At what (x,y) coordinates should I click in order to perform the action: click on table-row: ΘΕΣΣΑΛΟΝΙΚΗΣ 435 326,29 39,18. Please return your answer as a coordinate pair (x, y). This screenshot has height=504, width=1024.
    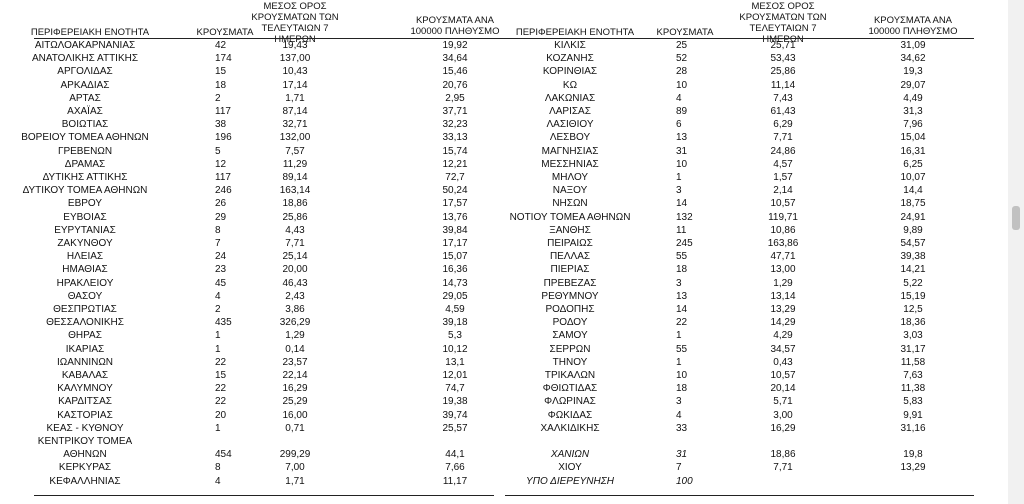
    Looking at the image, I should click on (504, 322).